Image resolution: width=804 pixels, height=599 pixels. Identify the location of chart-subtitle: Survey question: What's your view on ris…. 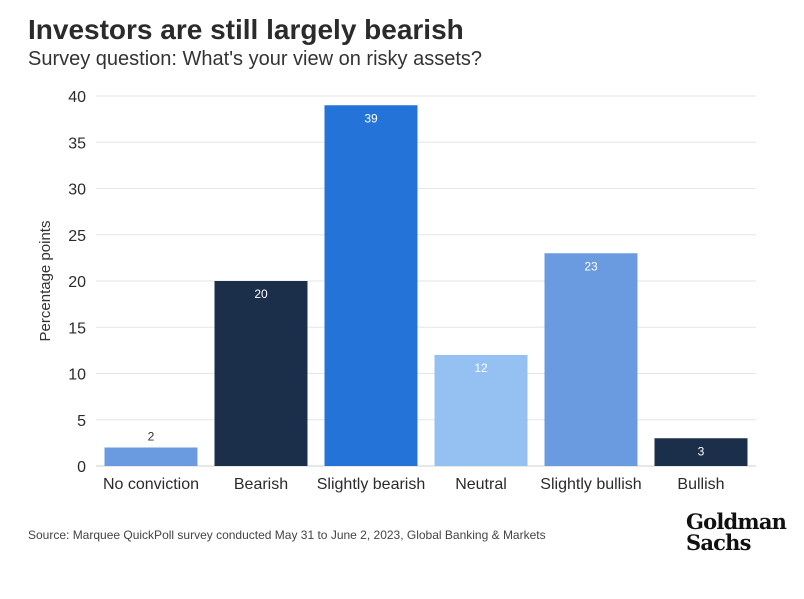
(255, 59).